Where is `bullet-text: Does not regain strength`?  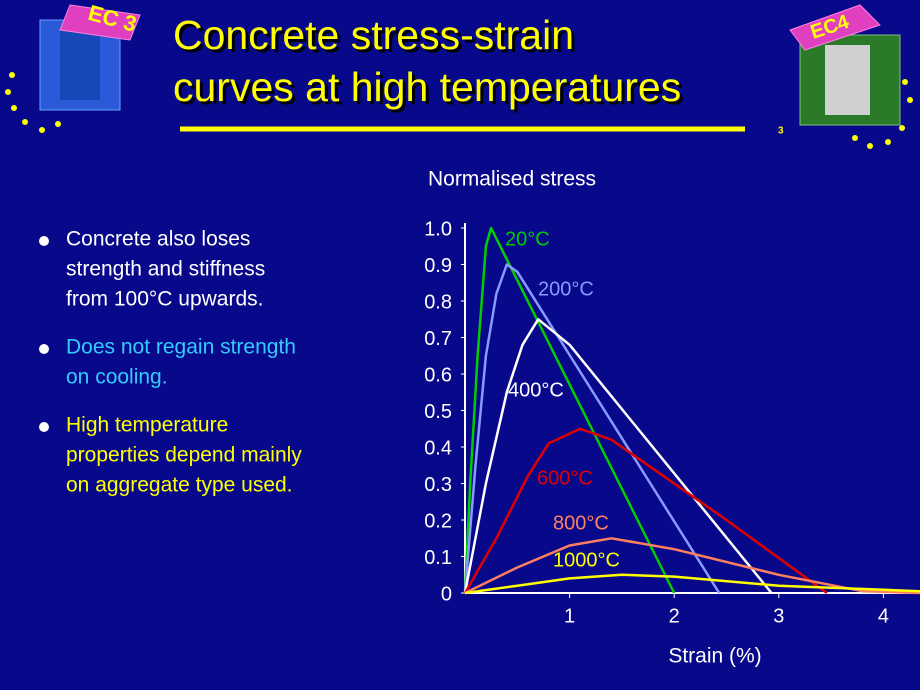
bullet-text: Does not regain strength is located at coordinates (181, 347).